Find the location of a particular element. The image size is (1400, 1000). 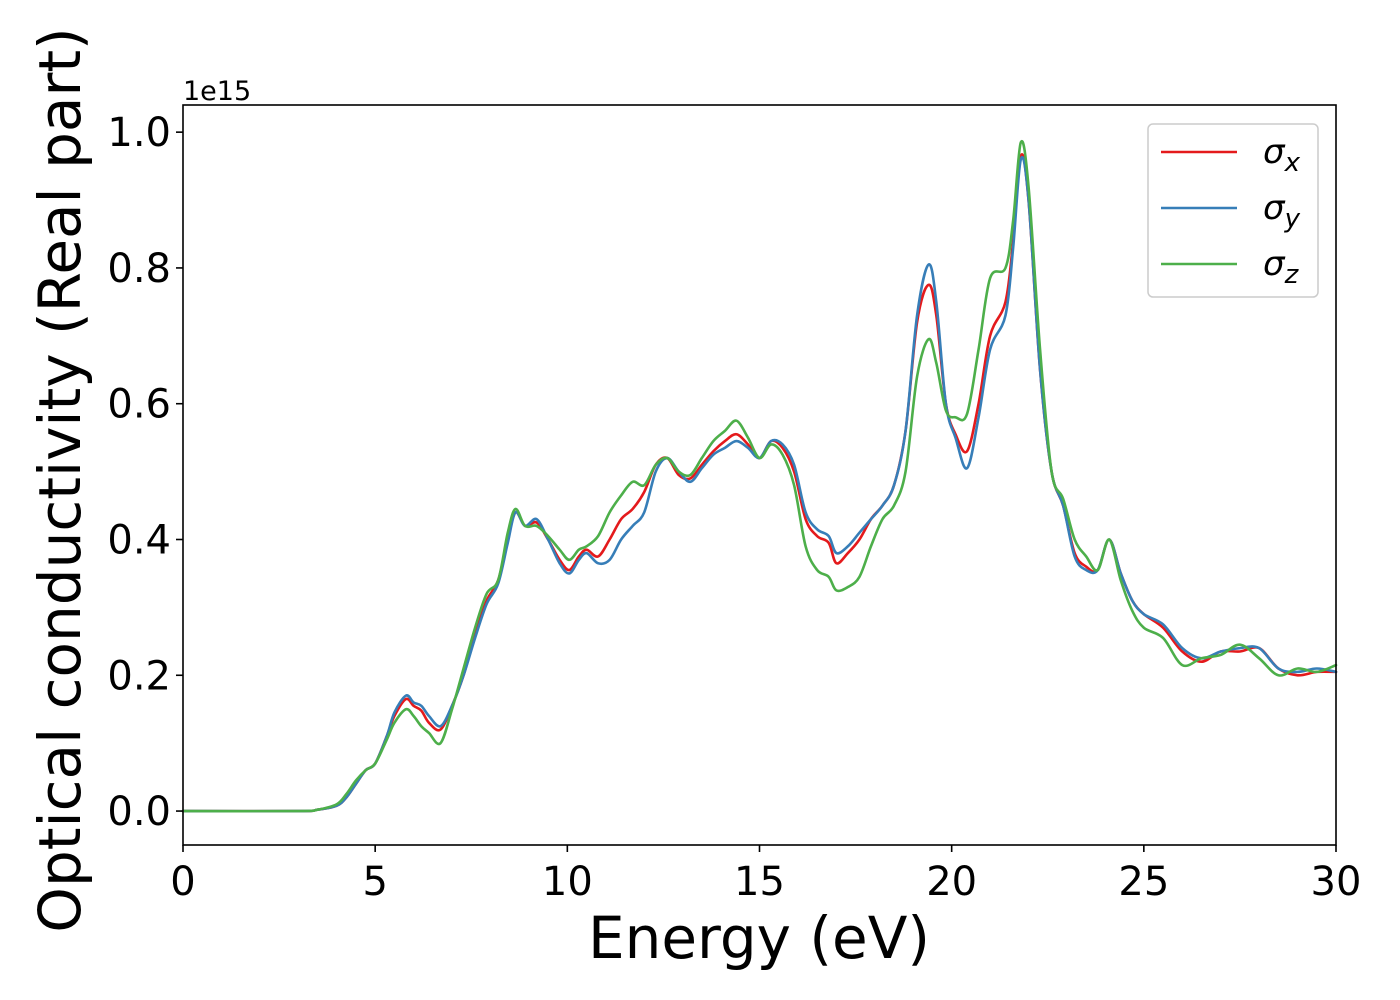

legend-label-z: σz is located at coordinates (1281, 267).